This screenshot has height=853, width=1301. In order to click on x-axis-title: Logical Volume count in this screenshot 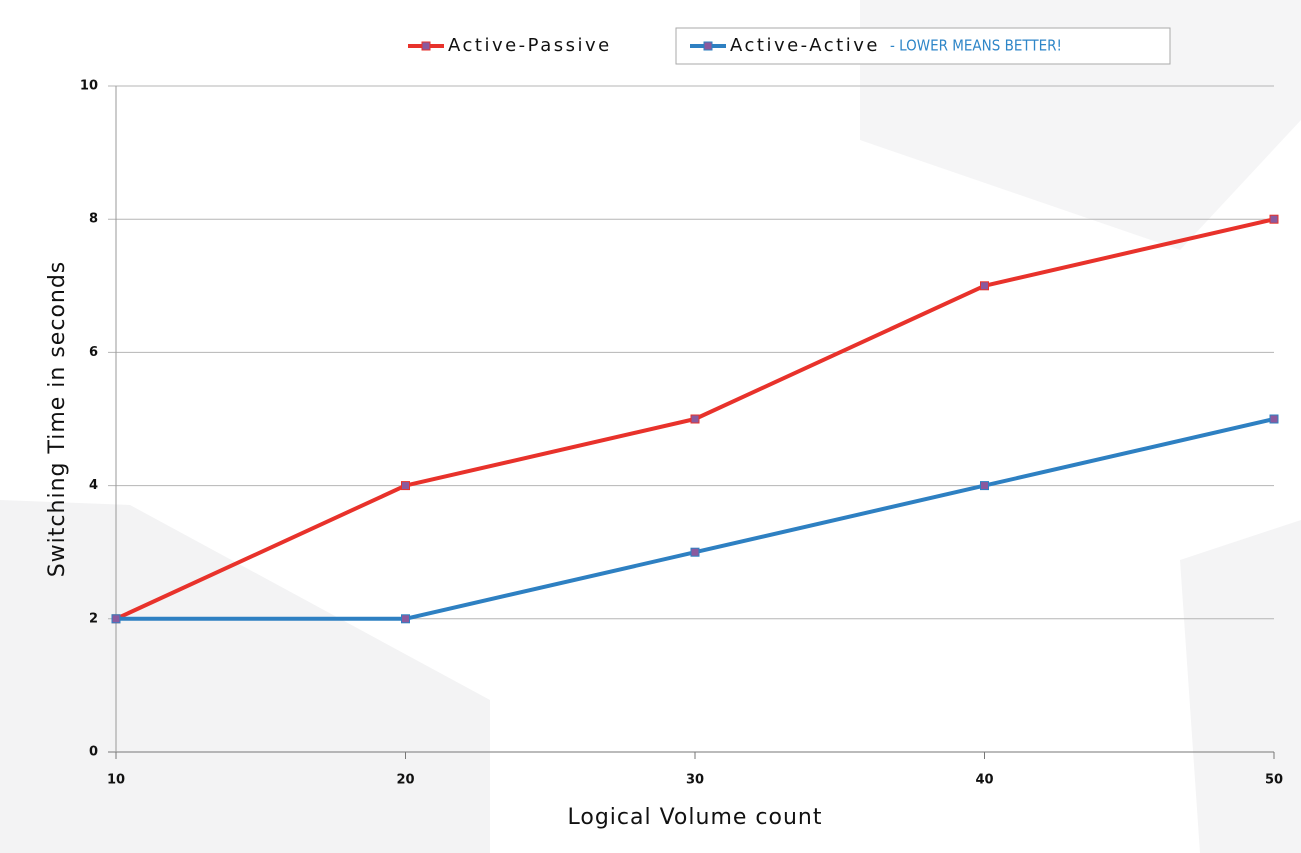, I will do `click(695, 817)`.